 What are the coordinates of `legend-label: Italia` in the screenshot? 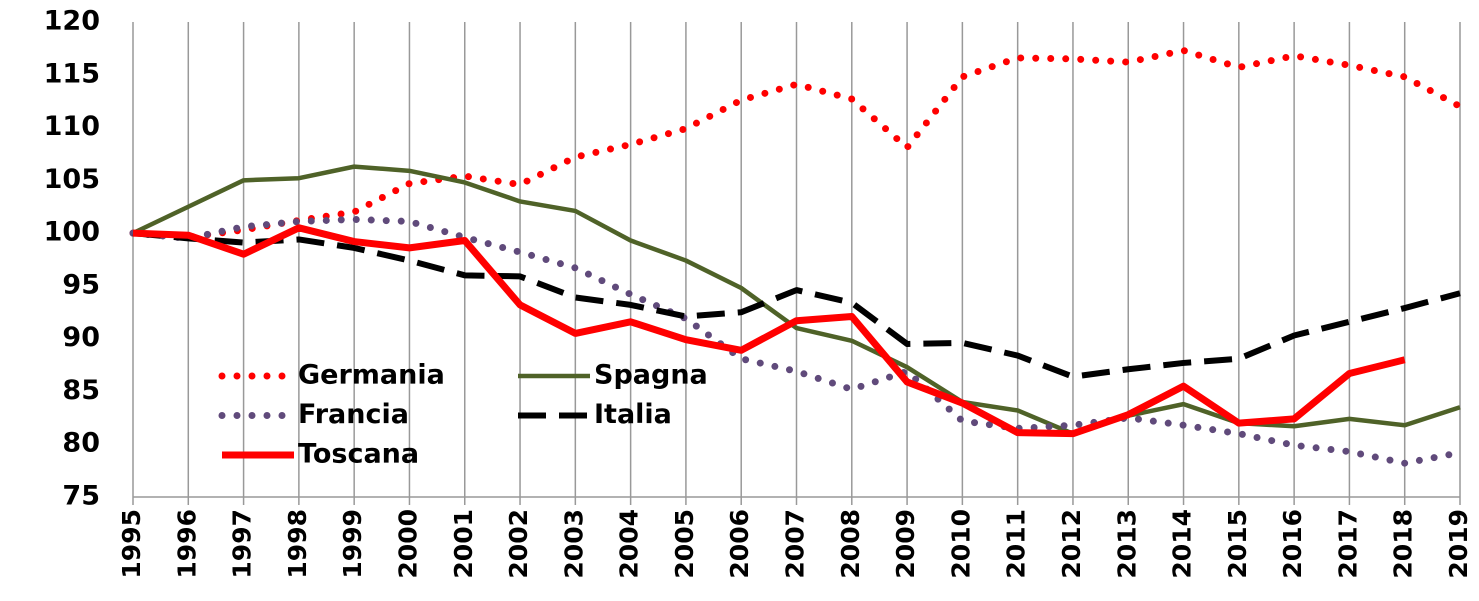 It's located at (633, 414).